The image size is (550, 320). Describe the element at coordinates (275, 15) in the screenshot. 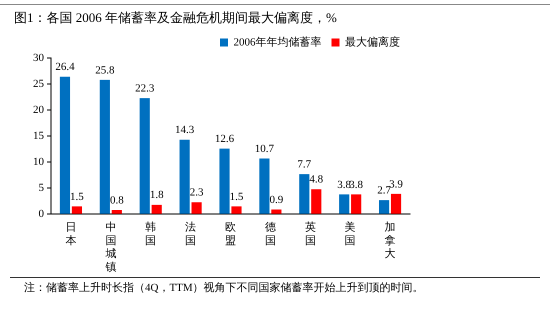

I see `chart-title: 图1：各国 2006 年储蓄率及金融危机期间最大偏离度，%` at that location.